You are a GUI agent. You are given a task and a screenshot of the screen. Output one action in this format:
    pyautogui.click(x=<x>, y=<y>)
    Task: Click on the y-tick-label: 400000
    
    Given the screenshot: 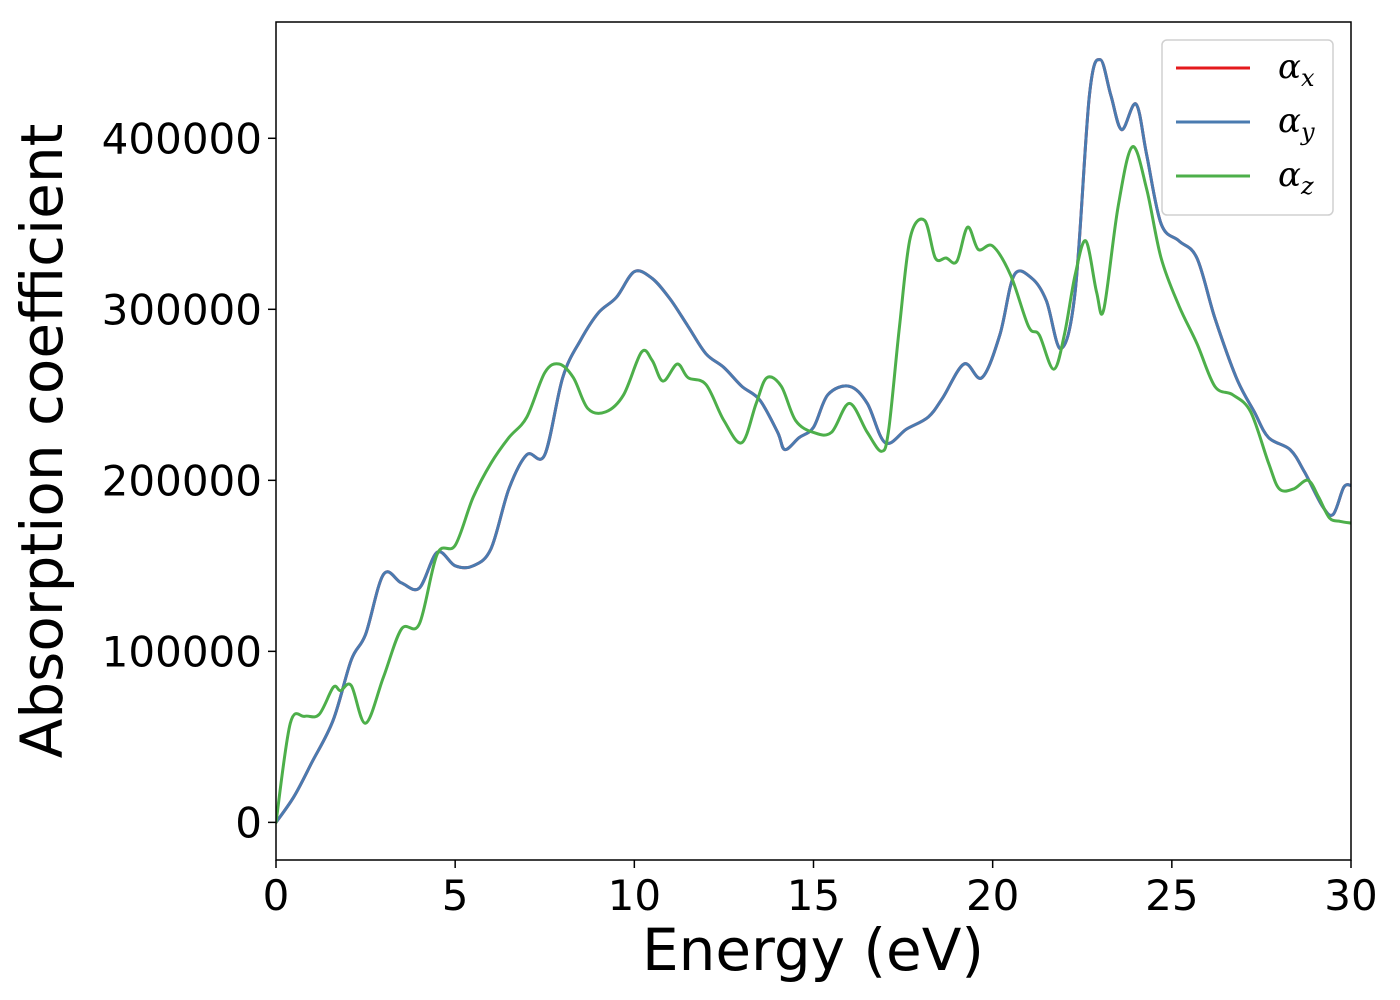 What is the action you would take?
    pyautogui.click(x=182, y=138)
    